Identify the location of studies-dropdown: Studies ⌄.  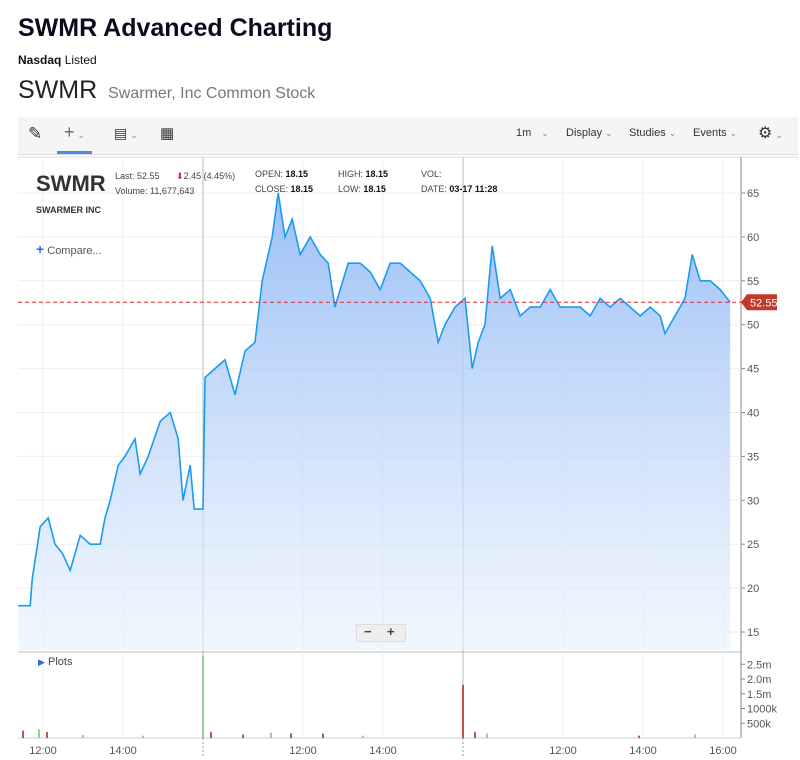
(653, 133).